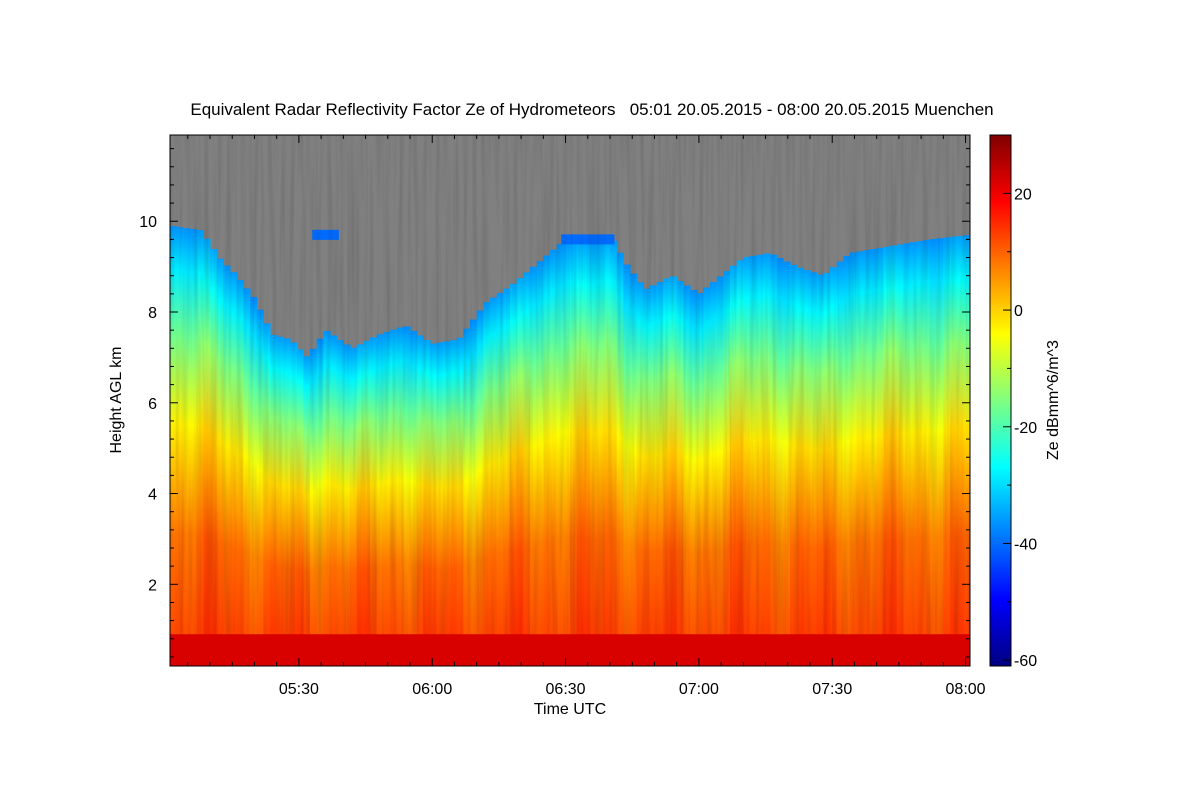  What do you see at coordinates (1020, 402) in the screenshot?
I see `colorbar-tick-group: 20 0 -20 -40 -60` at bounding box center [1020, 402].